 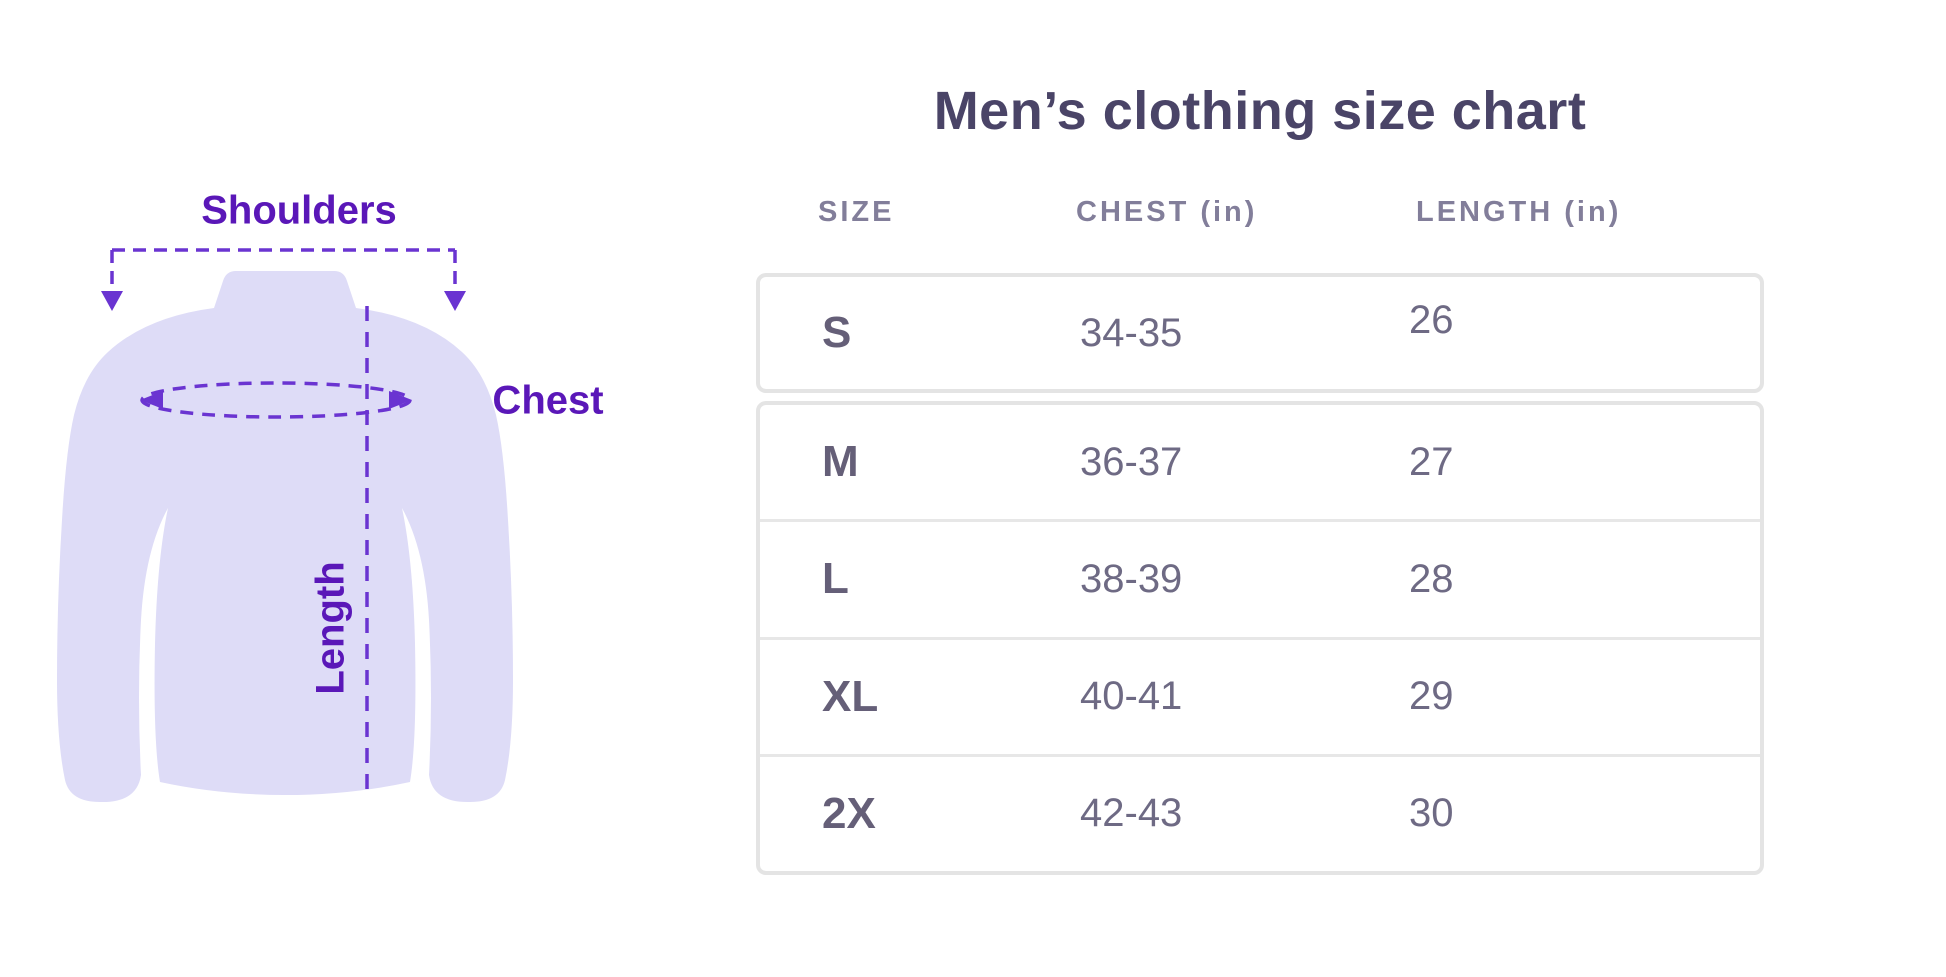 What do you see at coordinates (856, 212) in the screenshot?
I see `column-header-size: SIZE` at bounding box center [856, 212].